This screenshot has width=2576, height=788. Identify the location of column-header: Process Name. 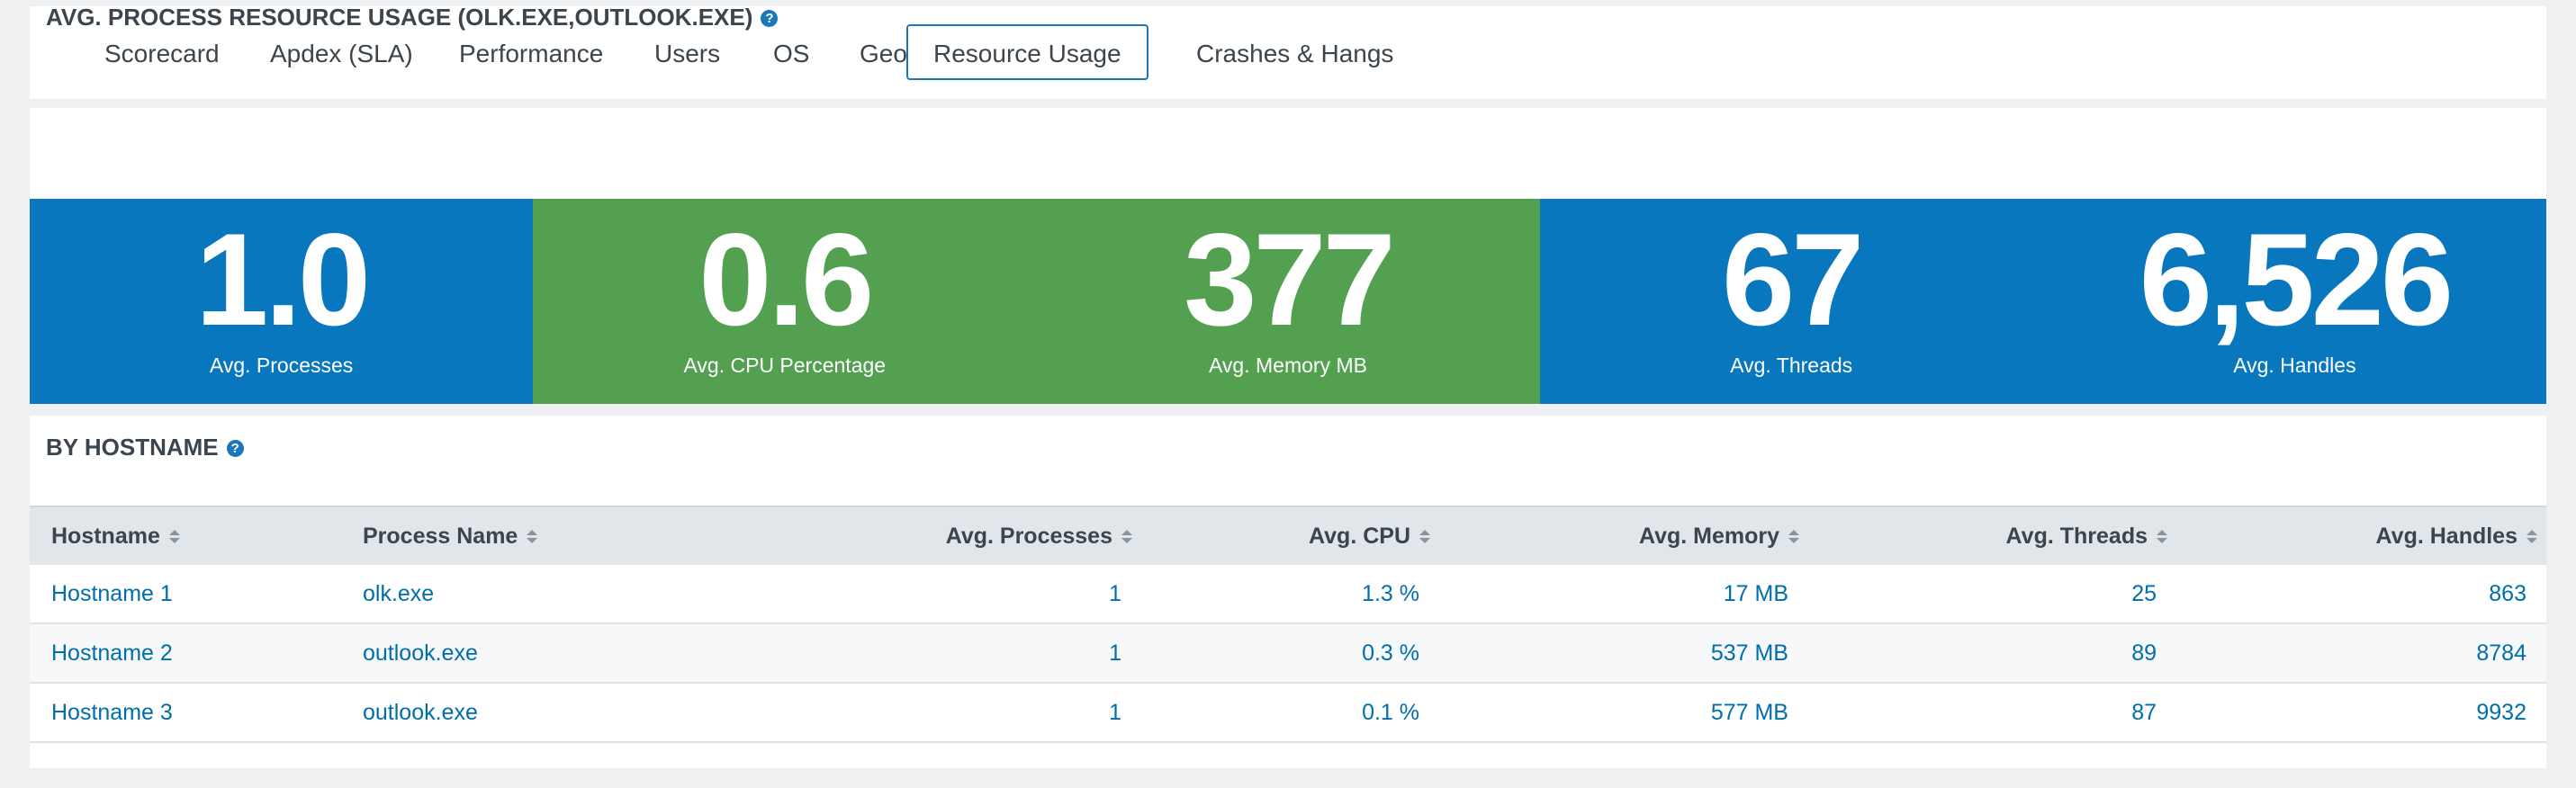
(450, 536).